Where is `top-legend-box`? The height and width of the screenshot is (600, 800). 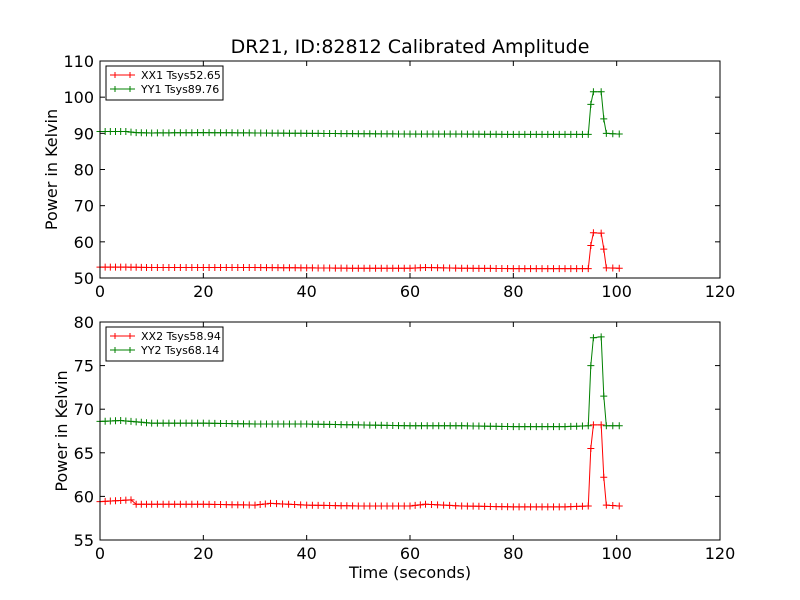 top-legend-box is located at coordinates (164, 83).